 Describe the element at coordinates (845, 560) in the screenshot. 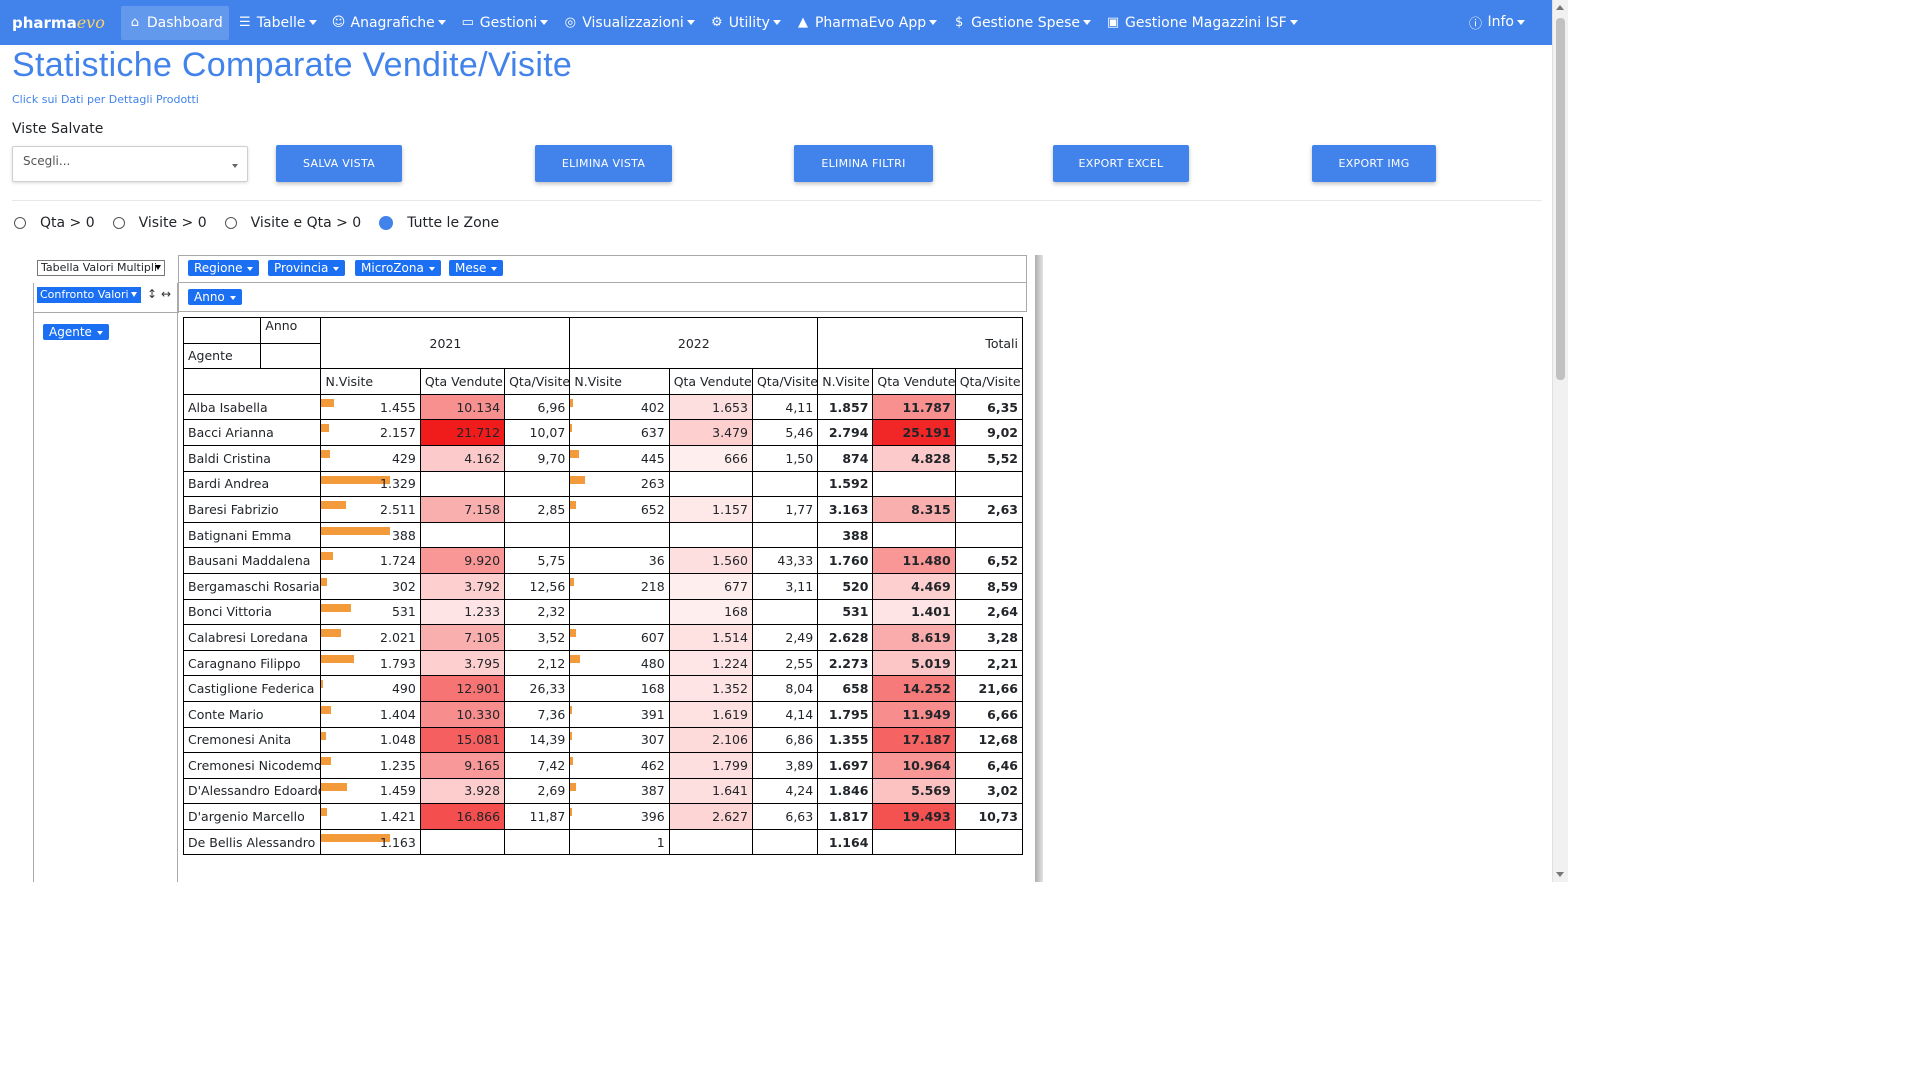

I see `table-cell: 1.760` at that location.